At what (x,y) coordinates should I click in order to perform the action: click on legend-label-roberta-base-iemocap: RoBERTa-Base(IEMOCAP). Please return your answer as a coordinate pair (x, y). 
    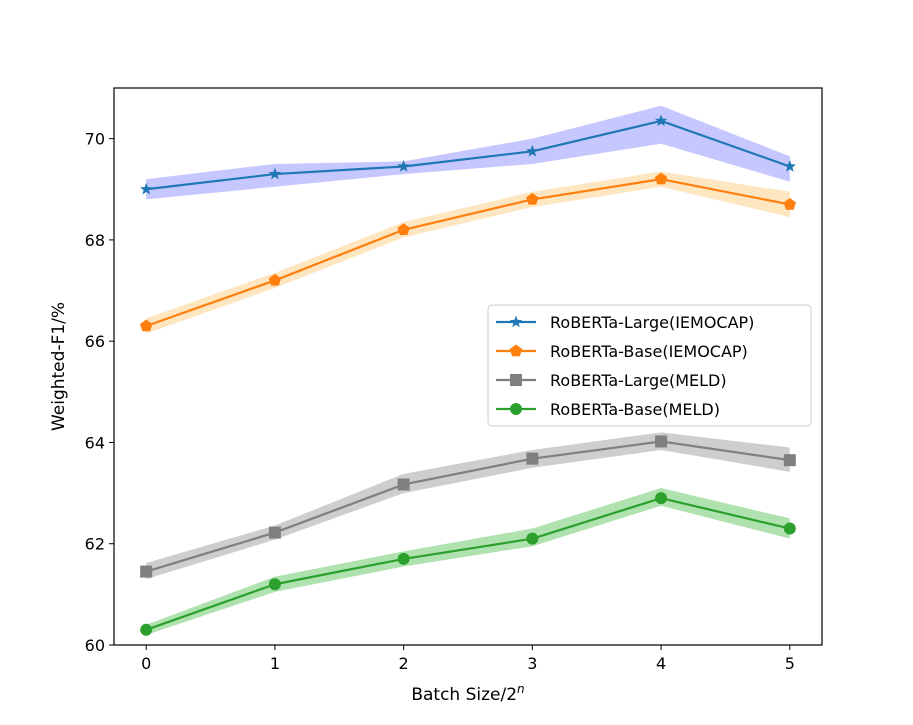
    Looking at the image, I should click on (649, 351).